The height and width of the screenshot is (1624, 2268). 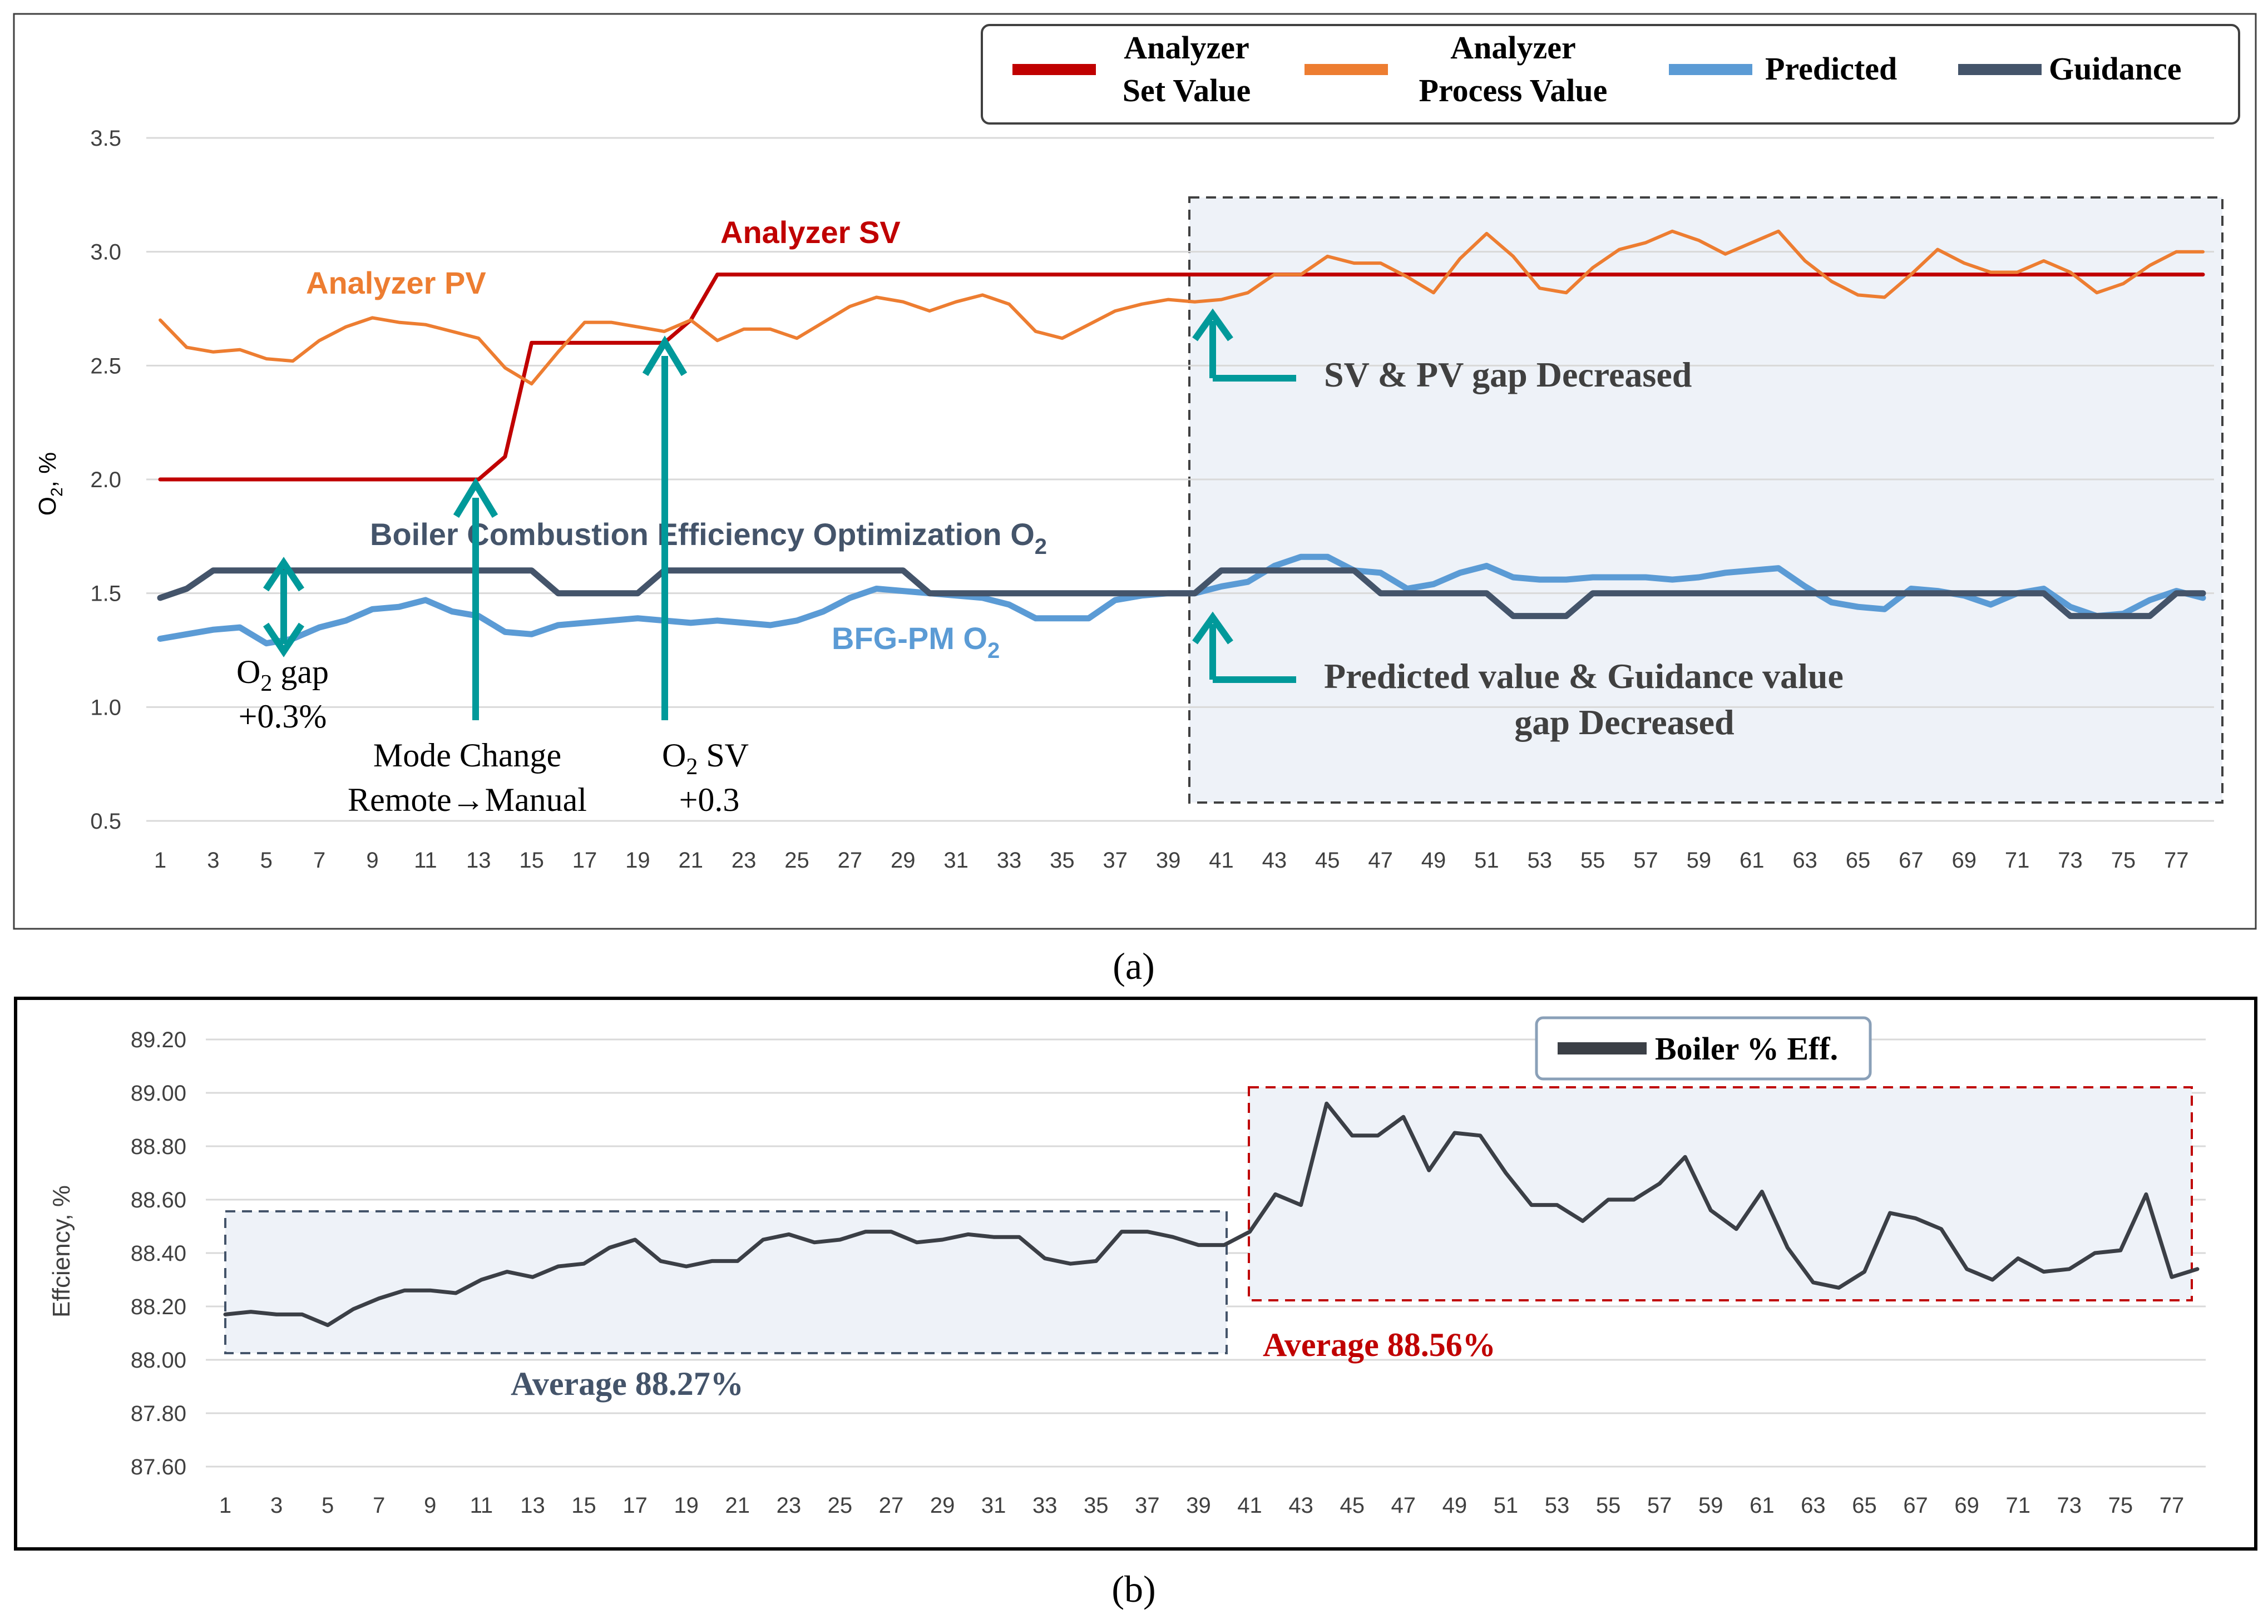 What do you see at coordinates (319, 860) in the screenshot?
I see `x-tick-label: 7` at bounding box center [319, 860].